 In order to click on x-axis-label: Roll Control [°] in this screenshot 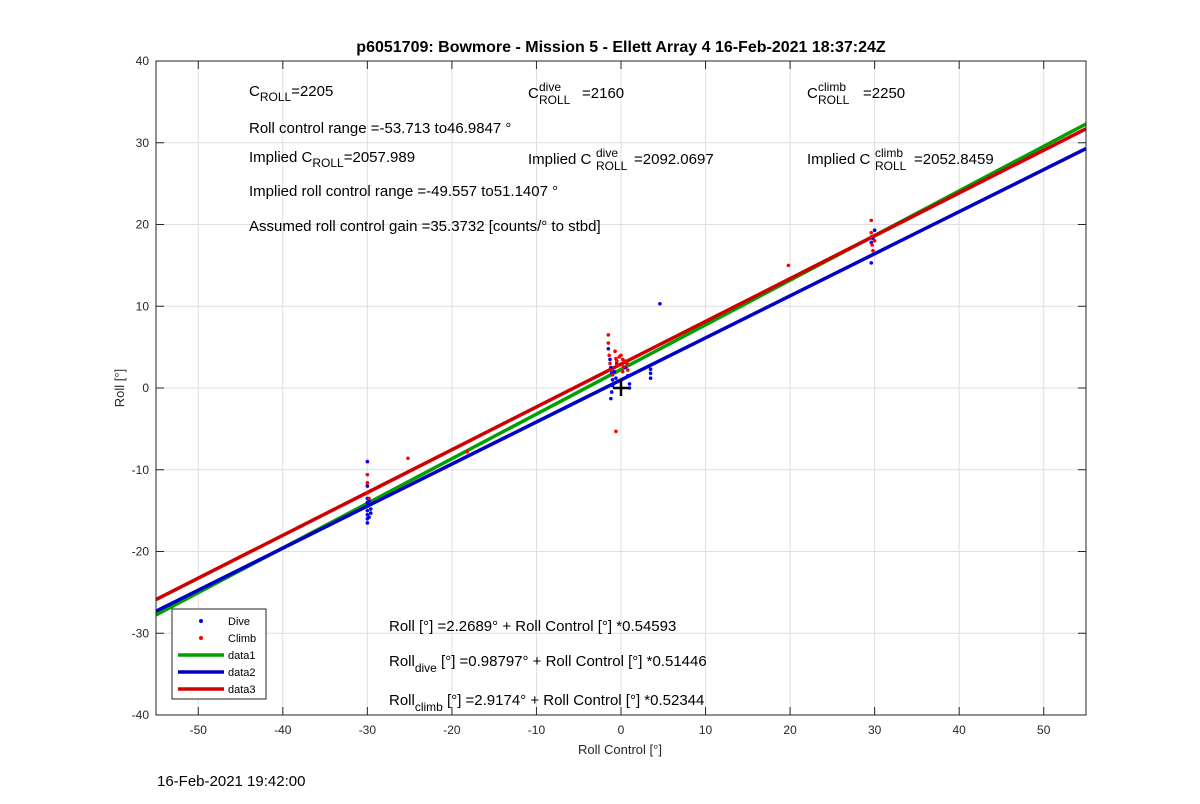, I will do `click(620, 749)`.